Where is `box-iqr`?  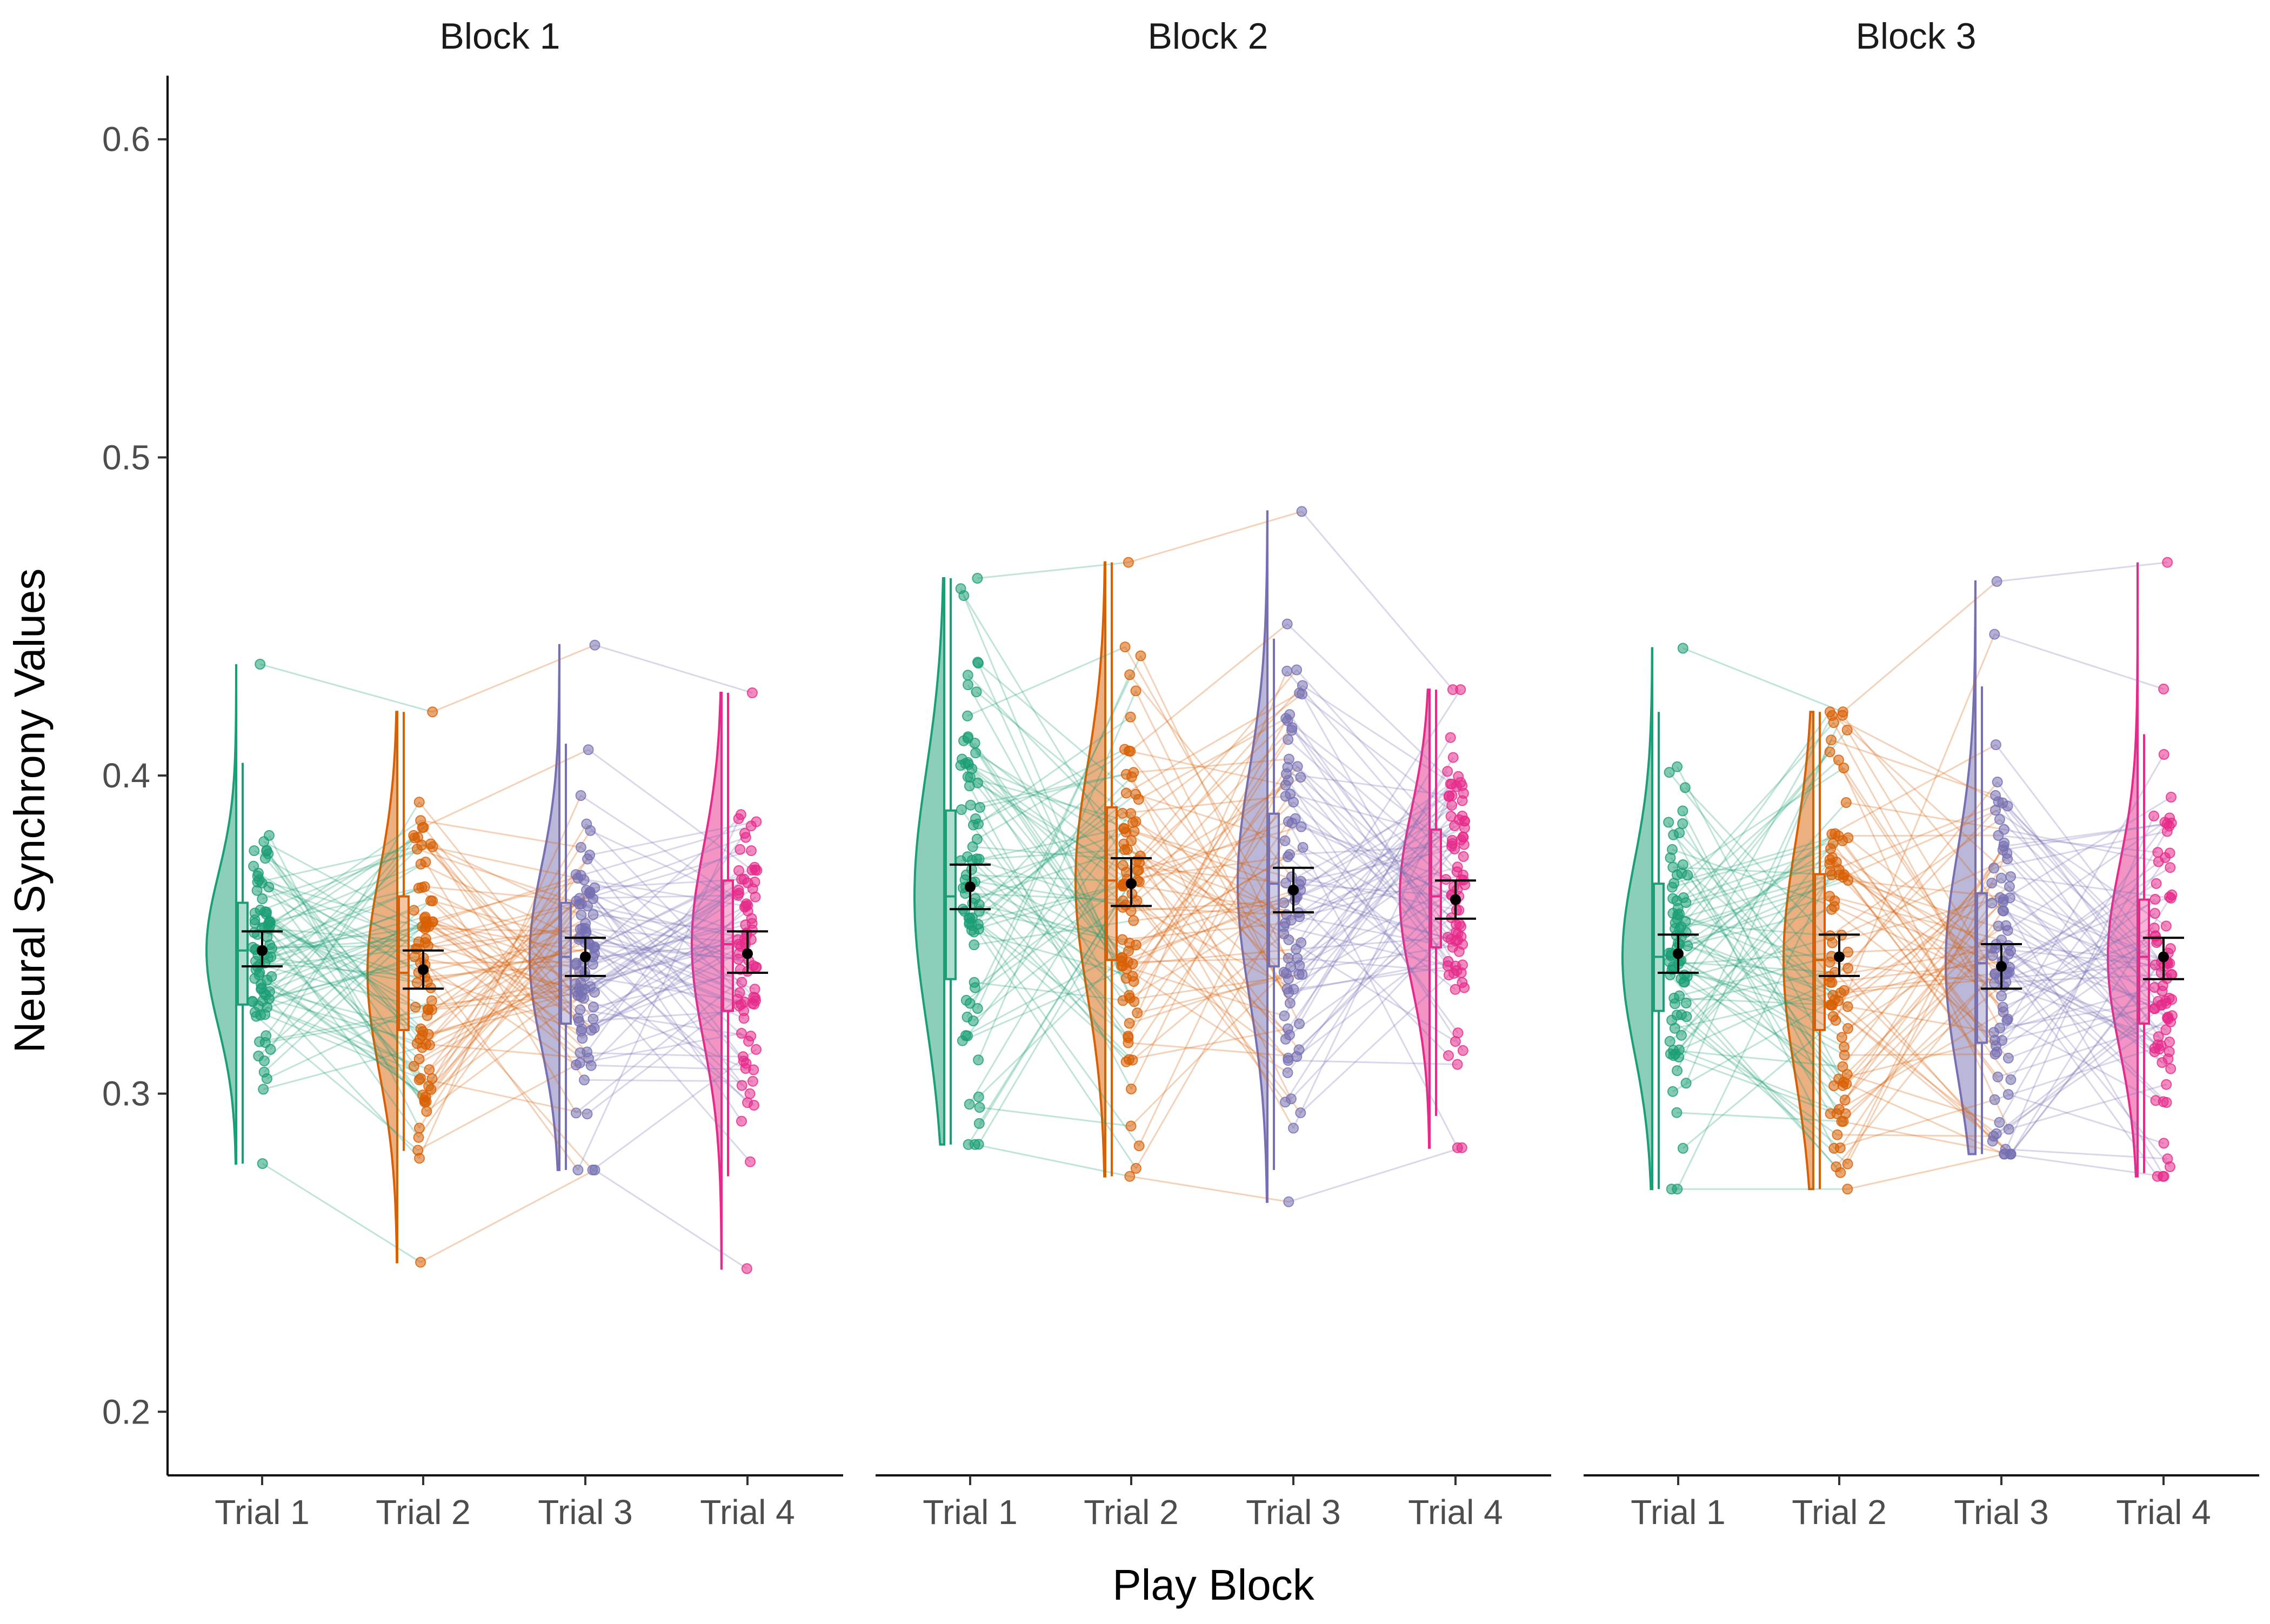
box-iqr is located at coordinates (1112, 884).